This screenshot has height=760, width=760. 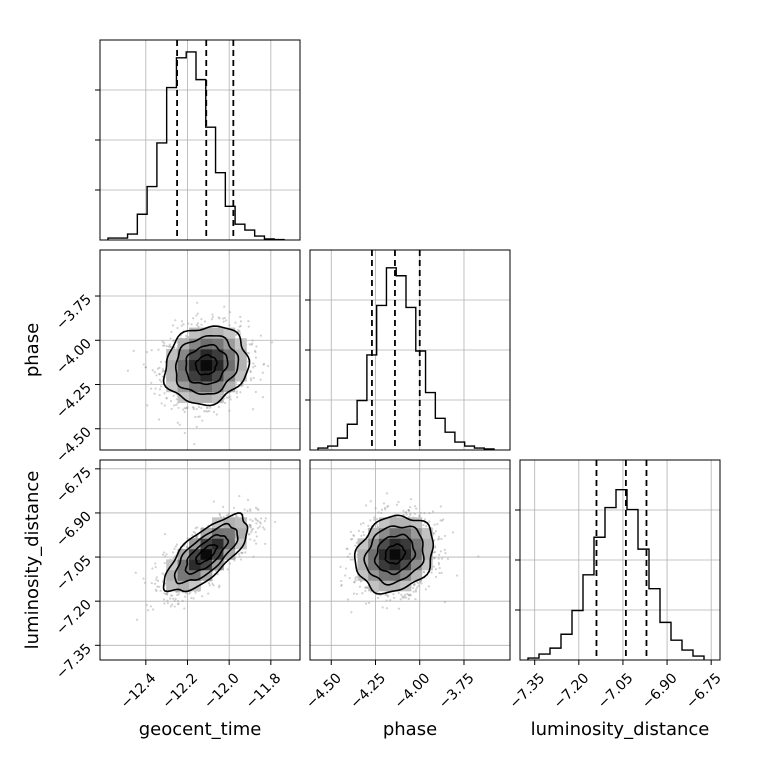 What do you see at coordinates (206, 366) in the screenshot?
I see `contour-level` at bounding box center [206, 366].